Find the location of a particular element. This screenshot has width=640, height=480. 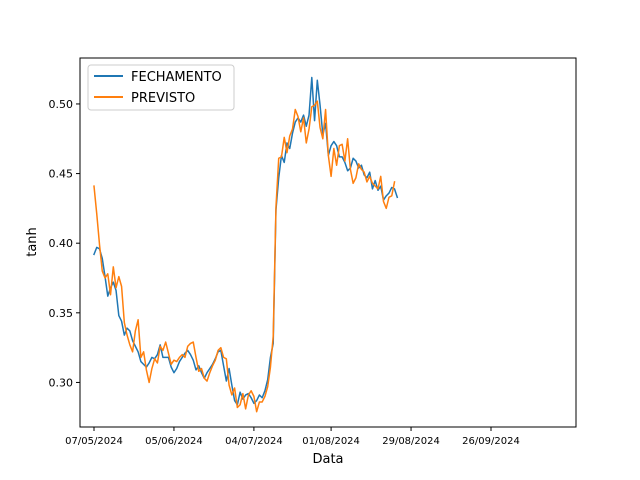

legend: FECHAMENTO PREVISTO is located at coordinates (161, 87).